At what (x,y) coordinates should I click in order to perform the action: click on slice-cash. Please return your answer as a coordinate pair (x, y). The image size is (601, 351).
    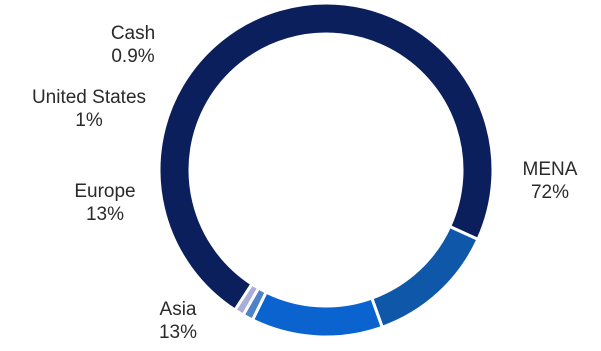
    Looking at the image, I should click on (246, 299).